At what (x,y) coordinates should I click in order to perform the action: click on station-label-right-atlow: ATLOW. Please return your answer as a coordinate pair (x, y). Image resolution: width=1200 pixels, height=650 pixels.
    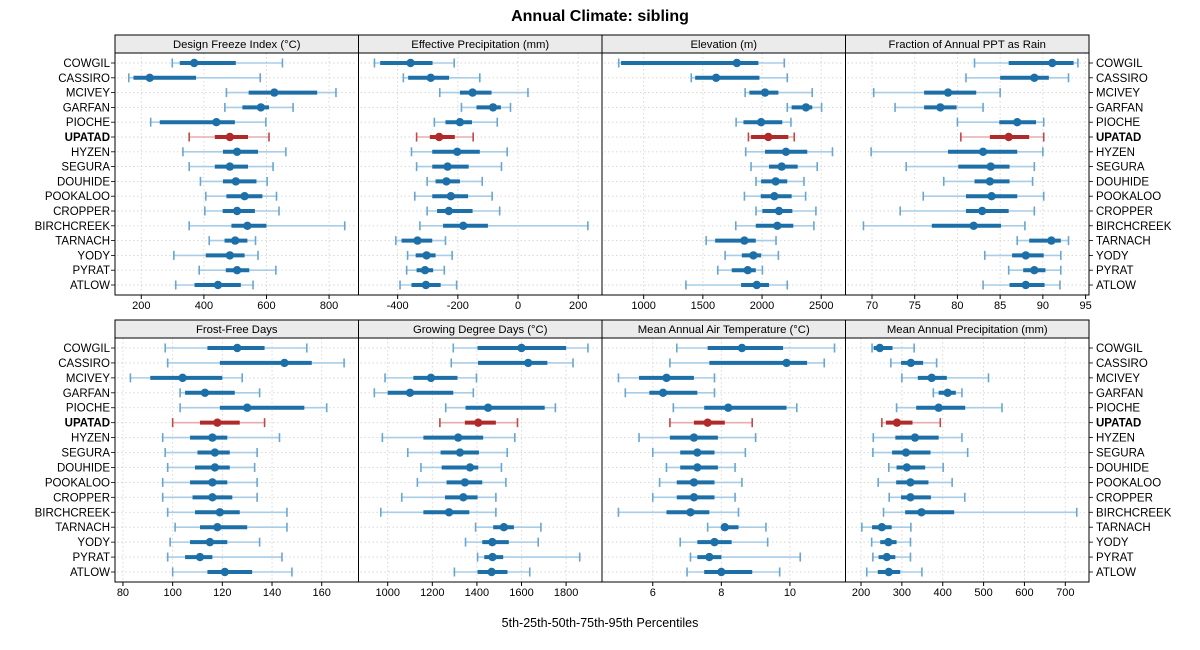
    Looking at the image, I should click on (1116, 573).